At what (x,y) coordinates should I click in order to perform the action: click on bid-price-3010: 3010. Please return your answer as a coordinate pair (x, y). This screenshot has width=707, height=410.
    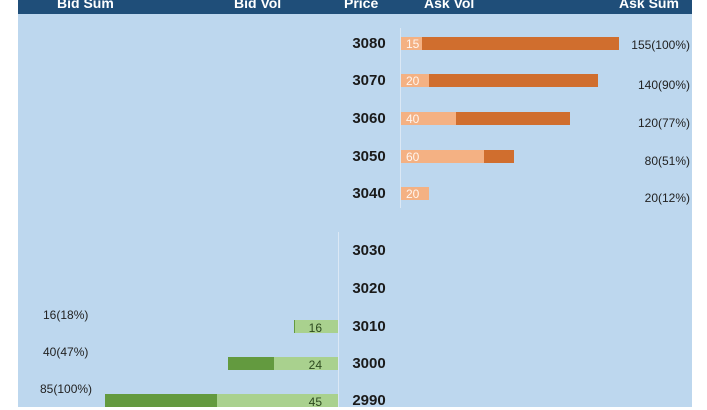
    Looking at the image, I should click on (369, 326).